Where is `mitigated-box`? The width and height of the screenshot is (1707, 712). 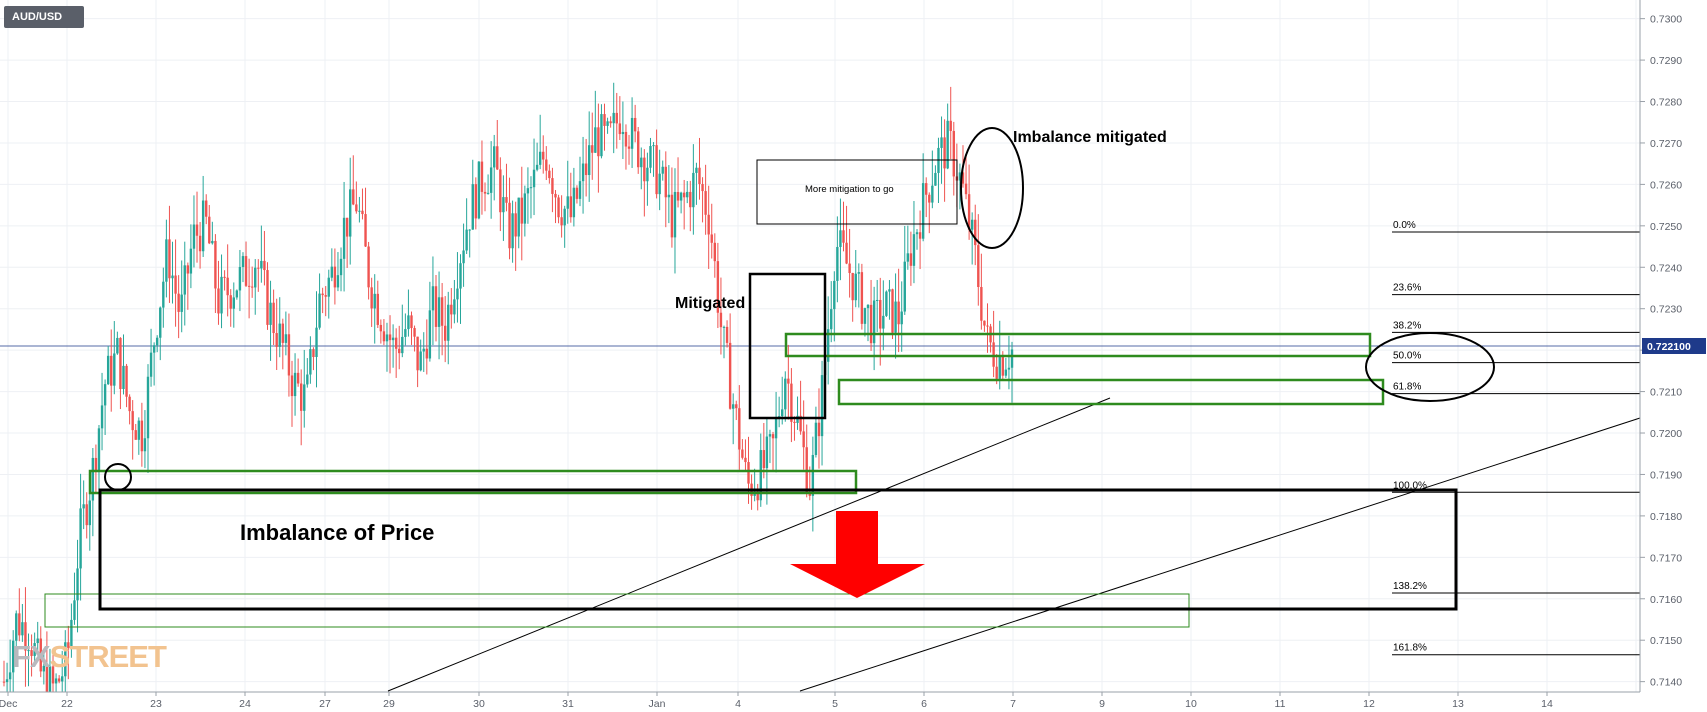
mitigated-box is located at coordinates (787, 346).